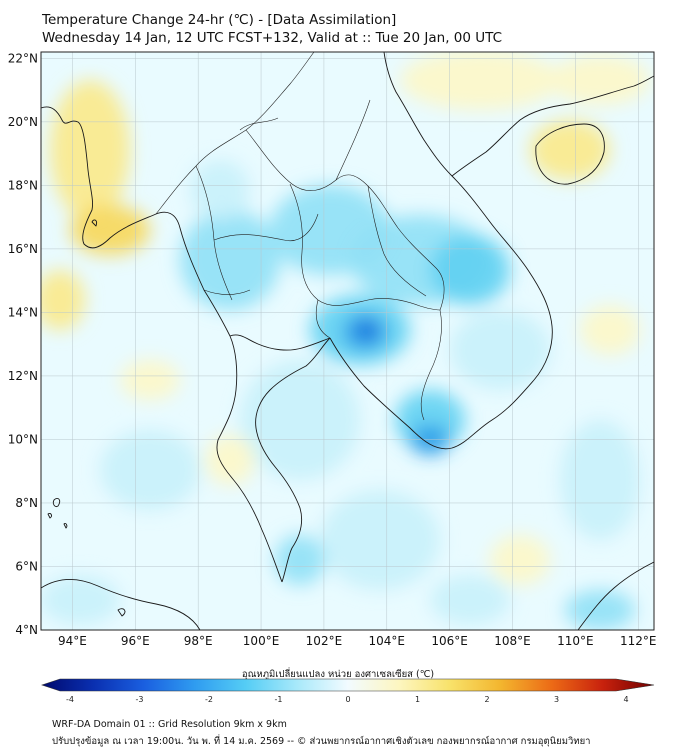 The width and height of the screenshot is (676, 756). I want to click on longitude-label: 100°E, so click(261, 641).